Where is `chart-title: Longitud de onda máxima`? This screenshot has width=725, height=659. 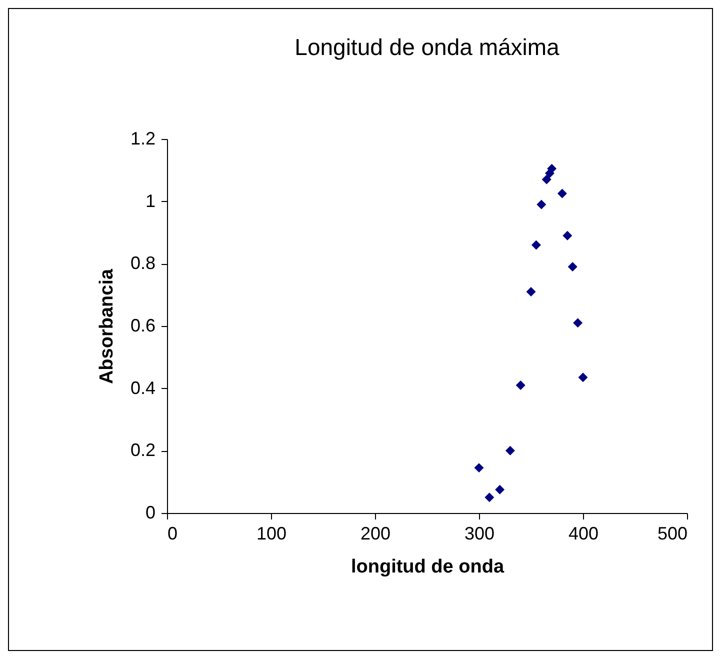 chart-title: Longitud de onda máxima is located at coordinates (427, 47).